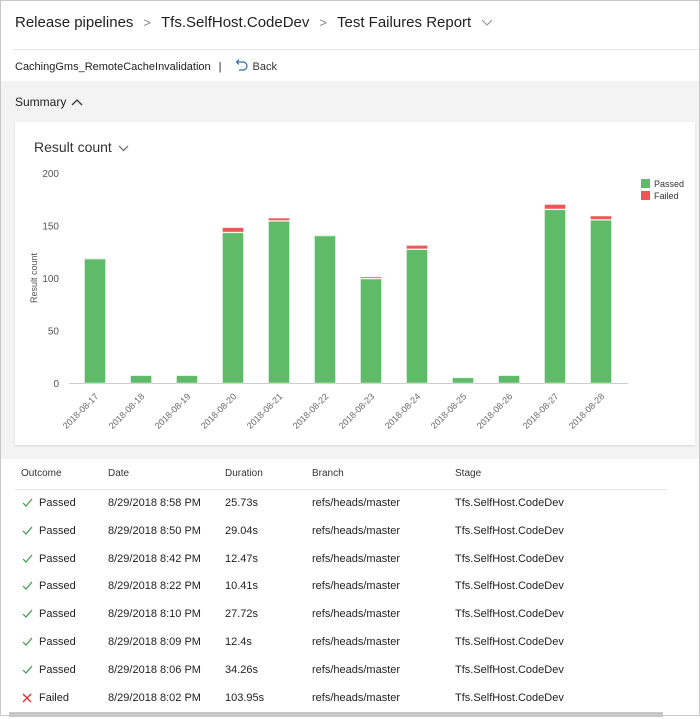 The height and width of the screenshot is (719, 700). I want to click on column-header-date: Date, so click(118, 473).